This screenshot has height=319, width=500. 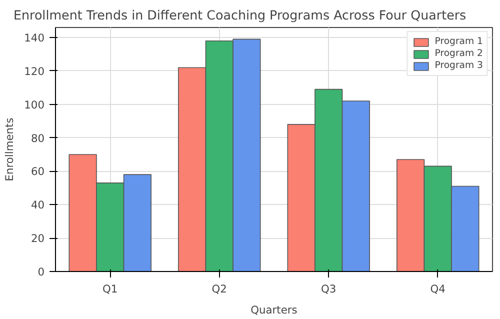 What do you see at coordinates (328, 289) in the screenshot?
I see `x-tick-label: Q3` at bounding box center [328, 289].